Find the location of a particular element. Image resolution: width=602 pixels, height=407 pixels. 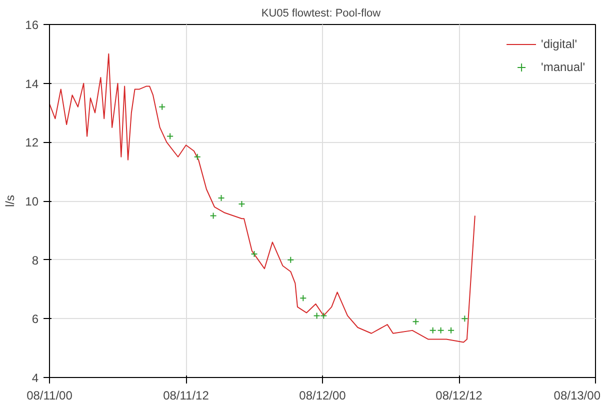

y-tick-label: 16 is located at coordinates (32, 25).